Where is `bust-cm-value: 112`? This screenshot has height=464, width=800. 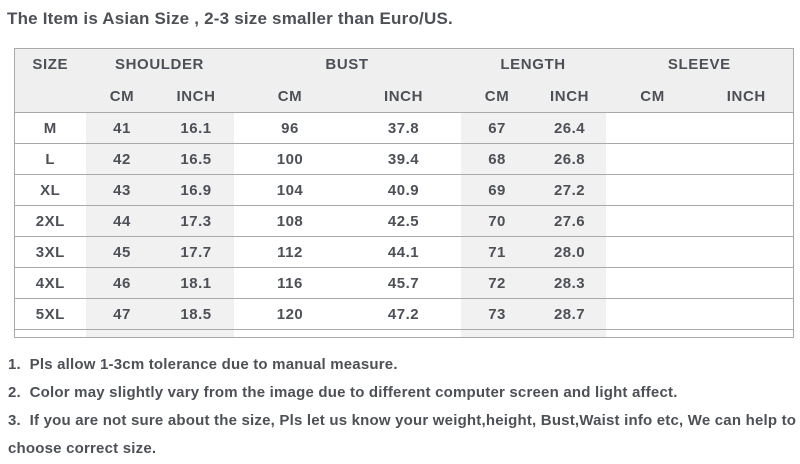 bust-cm-value: 112 is located at coordinates (290, 252).